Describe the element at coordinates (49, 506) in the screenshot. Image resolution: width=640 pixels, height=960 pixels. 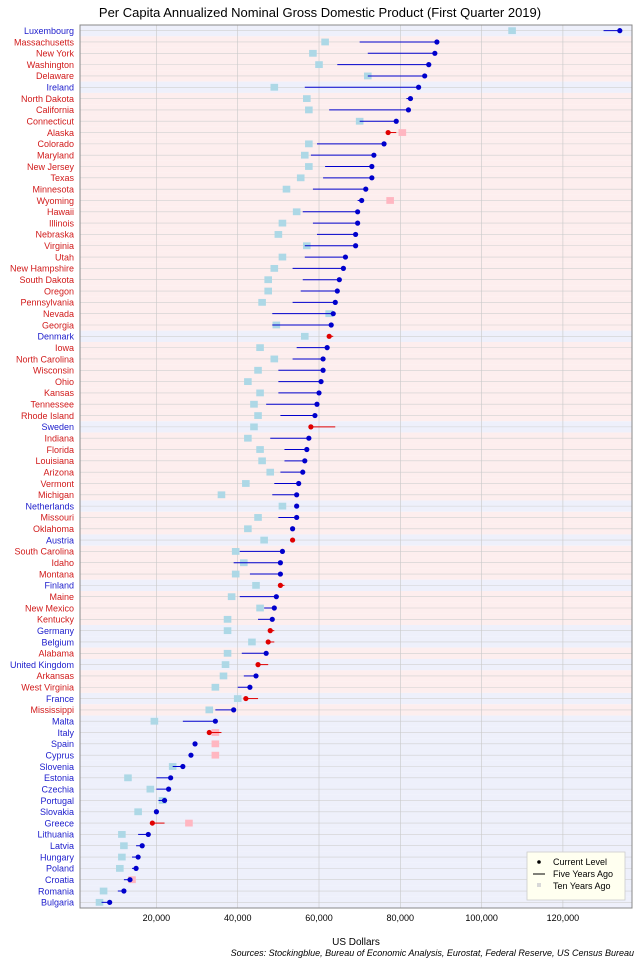
I see `y-tick-label: Netherlands` at that location.